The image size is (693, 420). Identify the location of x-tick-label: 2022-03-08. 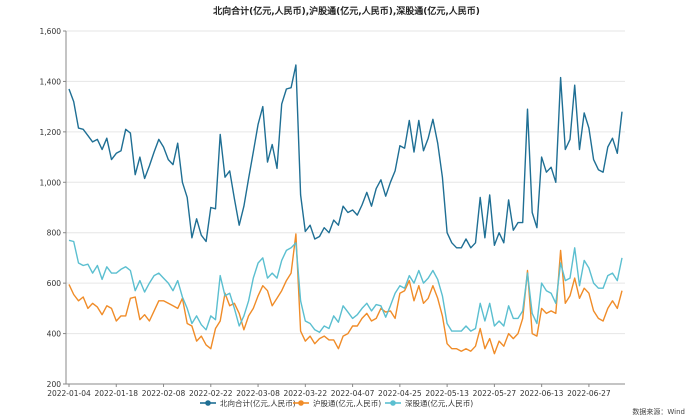
(258, 393).